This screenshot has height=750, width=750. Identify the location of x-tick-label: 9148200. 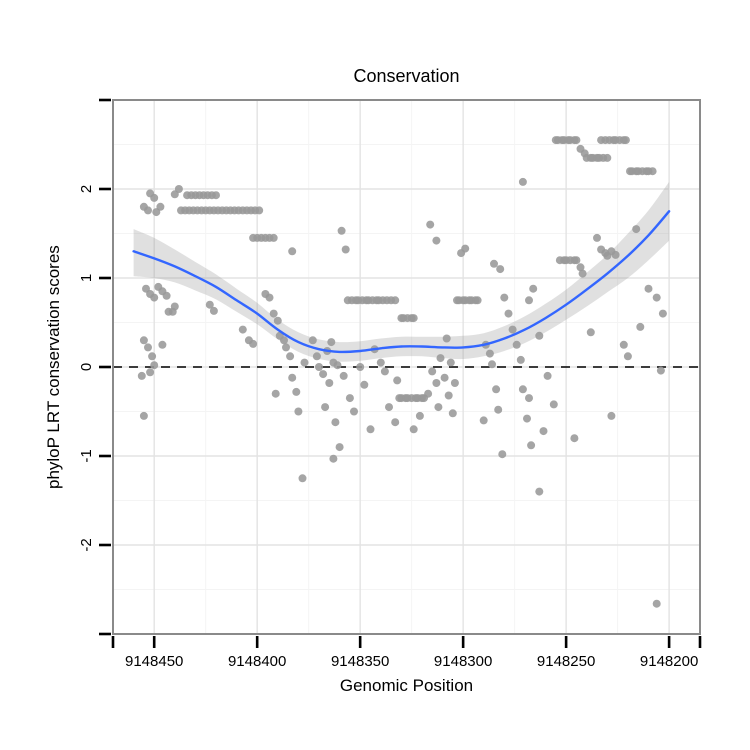
(669, 661).